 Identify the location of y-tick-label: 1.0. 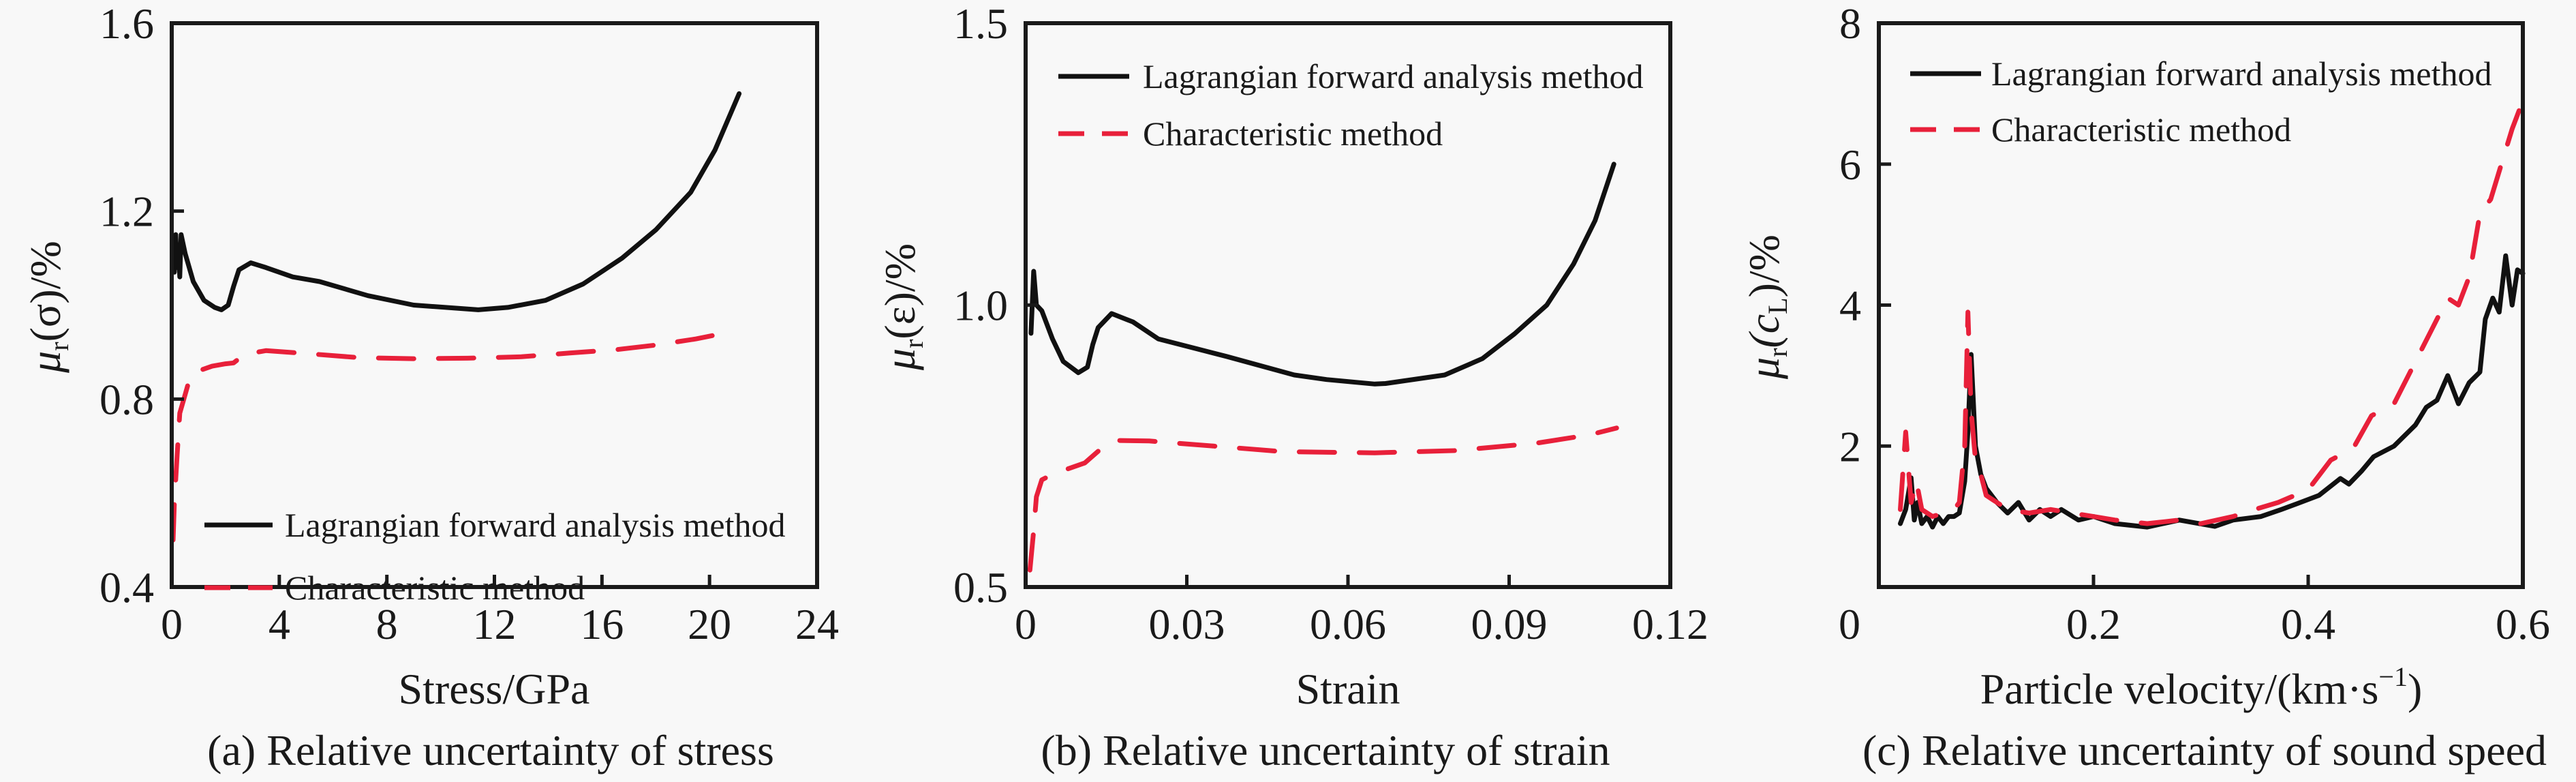
(980, 306).